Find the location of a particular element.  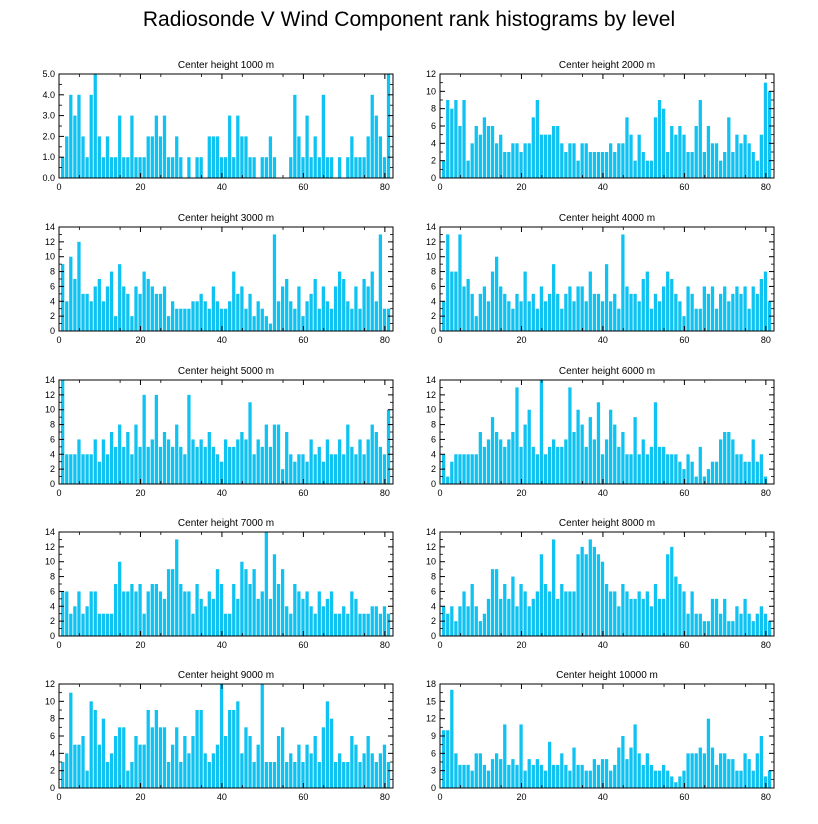

y-tick-label: 9 is located at coordinates (433, 736).